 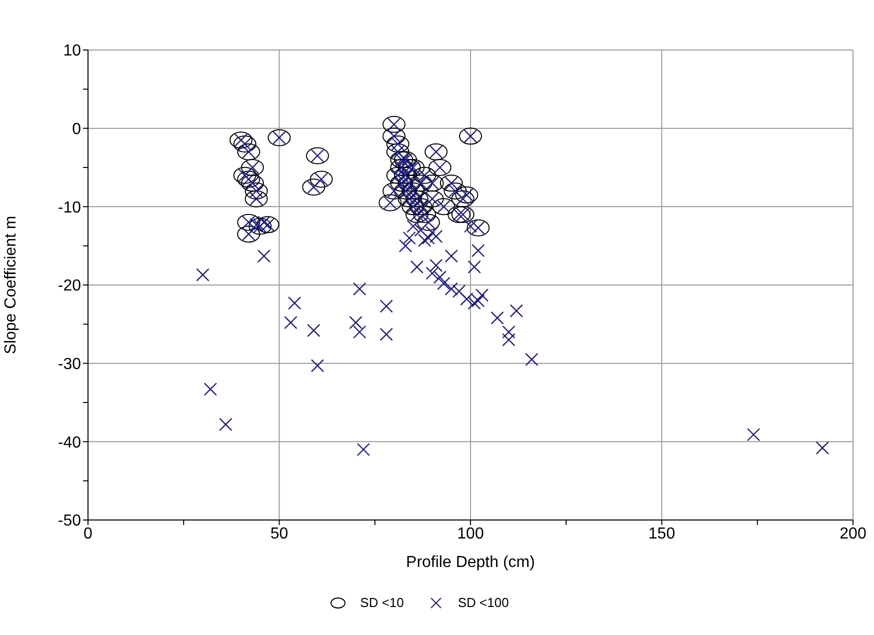 I want to click on y-tick-label: -40, so click(x=70, y=443).